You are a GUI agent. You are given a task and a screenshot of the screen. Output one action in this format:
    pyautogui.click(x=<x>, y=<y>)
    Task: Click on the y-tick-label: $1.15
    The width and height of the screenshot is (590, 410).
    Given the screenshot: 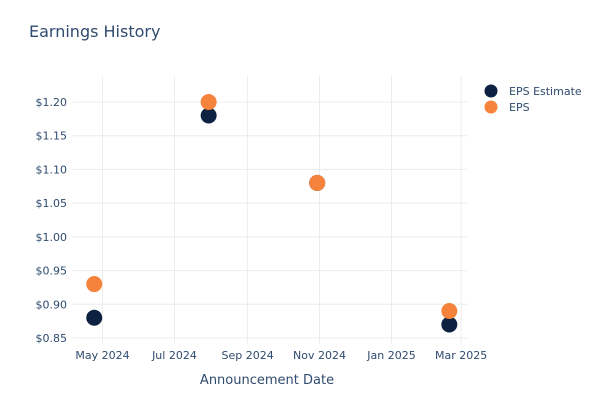 What is the action you would take?
    pyautogui.click(x=52, y=136)
    